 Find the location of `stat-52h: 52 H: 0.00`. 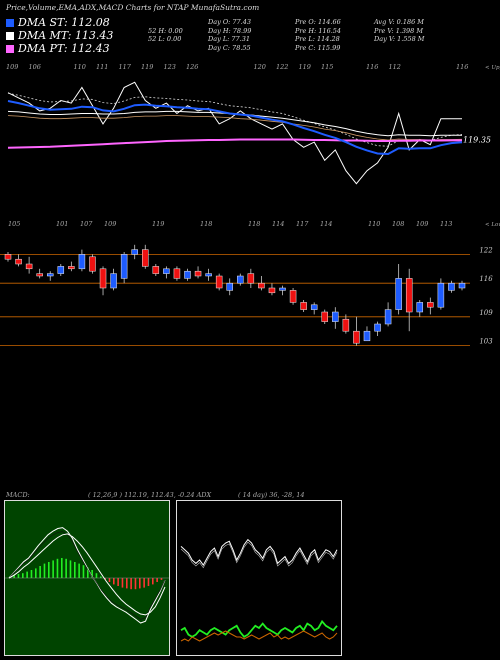

stat-52h: 52 H: 0.00 is located at coordinates (165, 31).